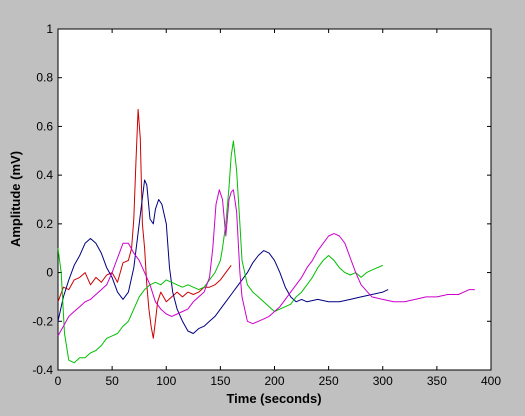 The image size is (525, 416). What do you see at coordinates (220, 381) in the screenshot?
I see `x-tick-label: 150` at bounding box center [220, 381].